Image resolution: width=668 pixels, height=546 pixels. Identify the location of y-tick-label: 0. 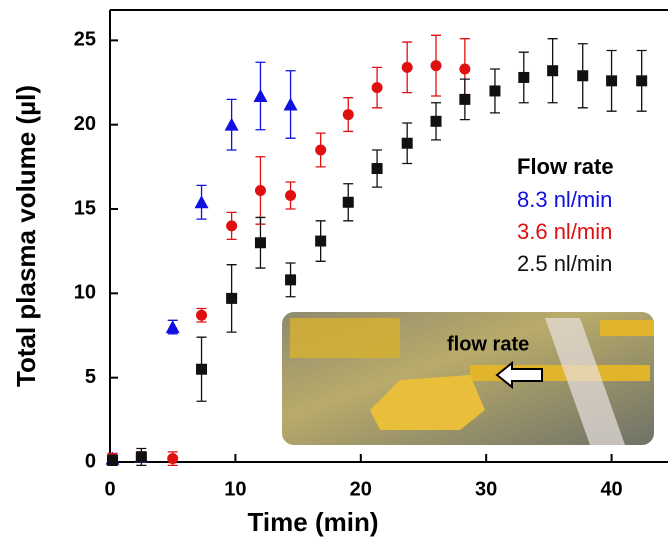
(90, 461).